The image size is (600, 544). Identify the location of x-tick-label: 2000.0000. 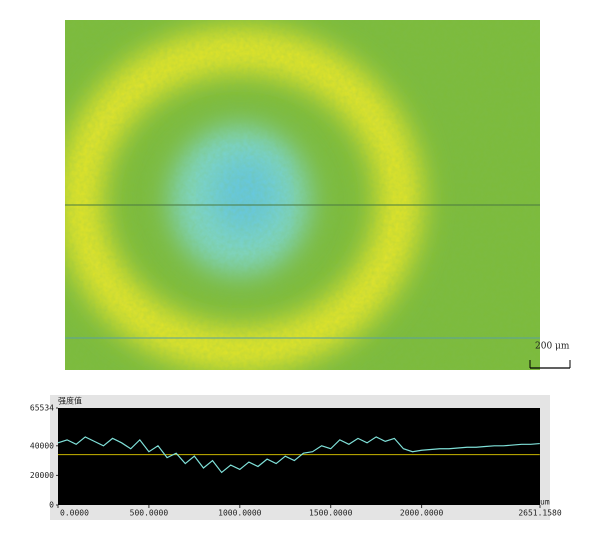
(422, 513).